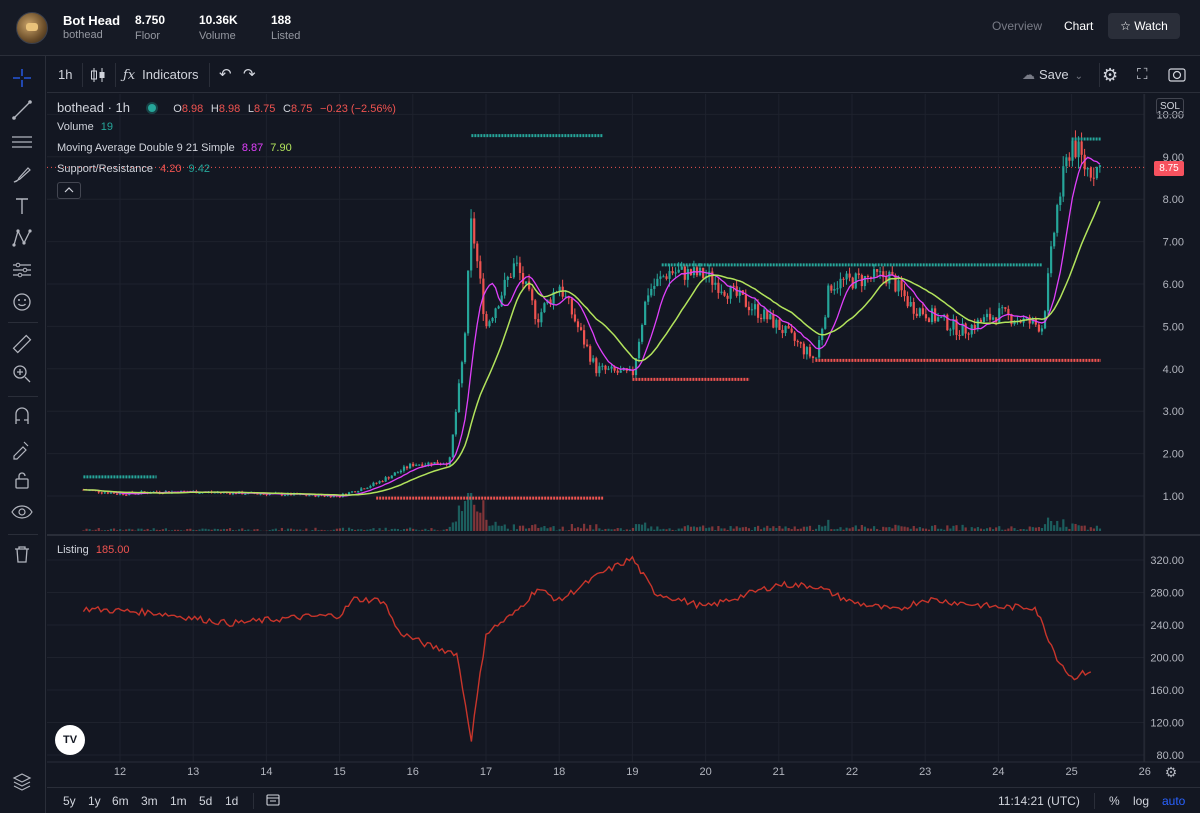  What do you see at coordinates (1079, 26) in the screenshot?
I see `tab-chart: Chart` at bounding box center [1079, 26].